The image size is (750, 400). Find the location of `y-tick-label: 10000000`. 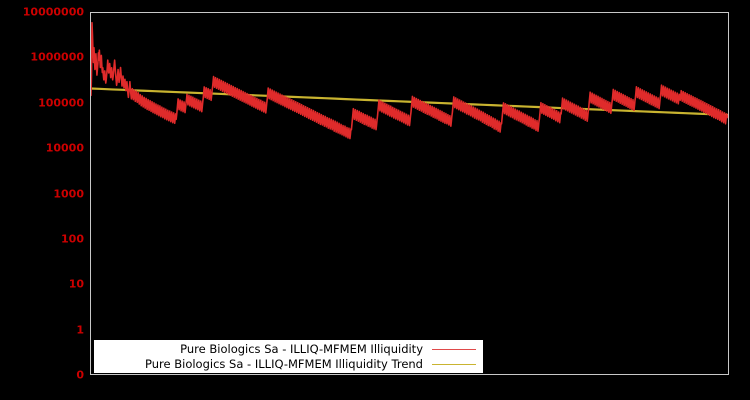

y-tick-label: 10000000 is located at coordinates (53, 12).